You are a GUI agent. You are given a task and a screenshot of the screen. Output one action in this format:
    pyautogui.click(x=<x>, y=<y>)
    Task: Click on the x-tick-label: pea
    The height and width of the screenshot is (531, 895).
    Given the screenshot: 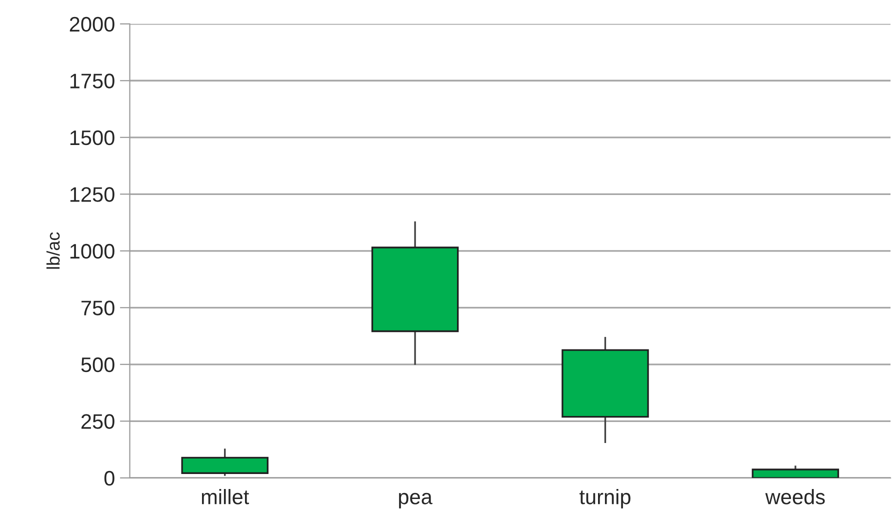 What is the action you would take?
    pyautogui.click(x=415, y=500)
    